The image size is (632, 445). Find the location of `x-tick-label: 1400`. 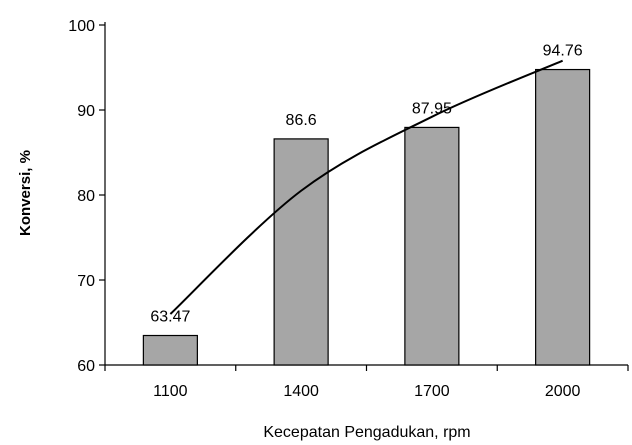

x-tick-label: 1400 is located at coordinates (301, 391).